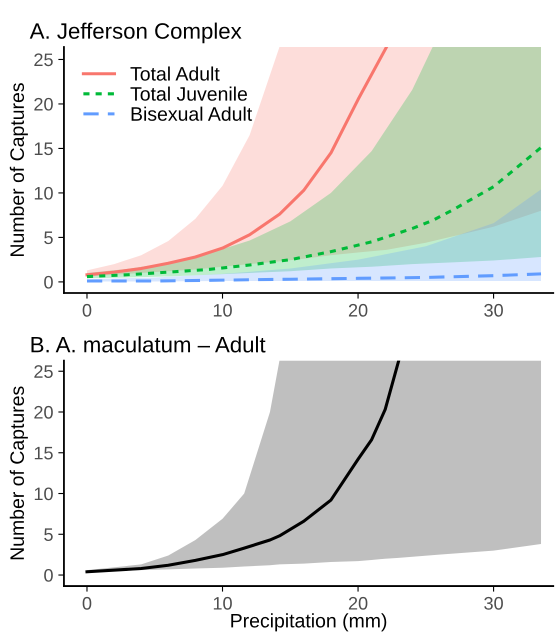 The height and width of the screenshot is (644, 556). What do you see at coordinates (192, 113) in the screenshot?
I see `legend-label: Bisexual Adult` at bounding box center [192, 113].